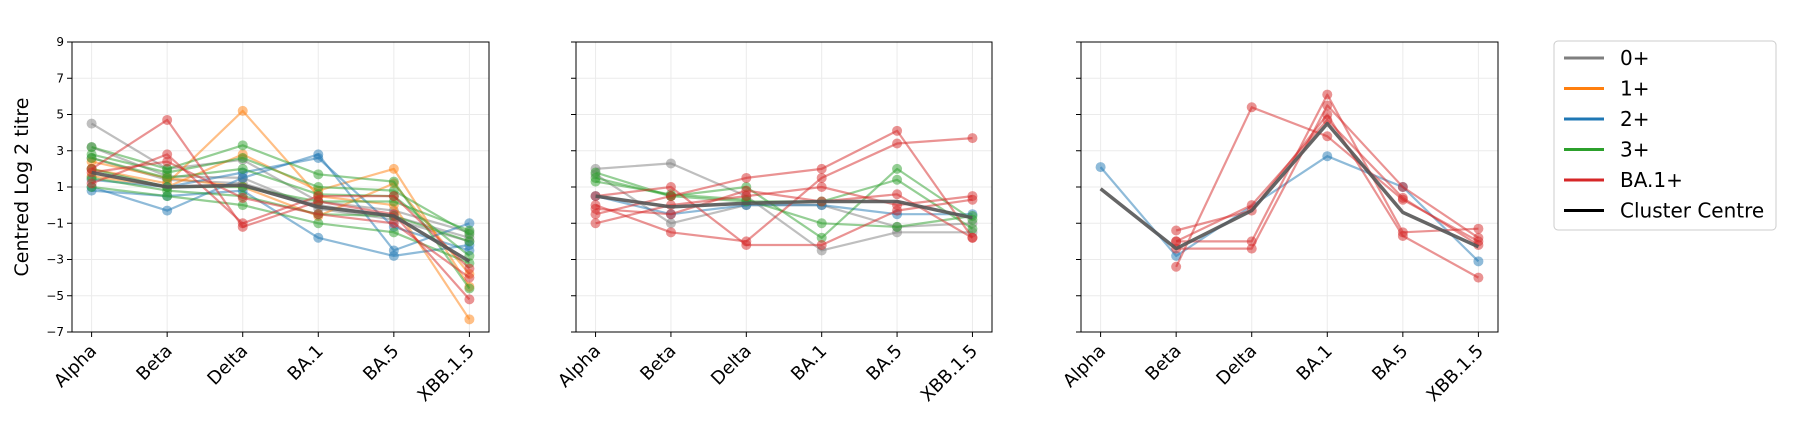 The image size is (1800, 425). Describe the element at coordinates (55, 223) in the screenshot. I see `y-tick-label: −1` at that location.